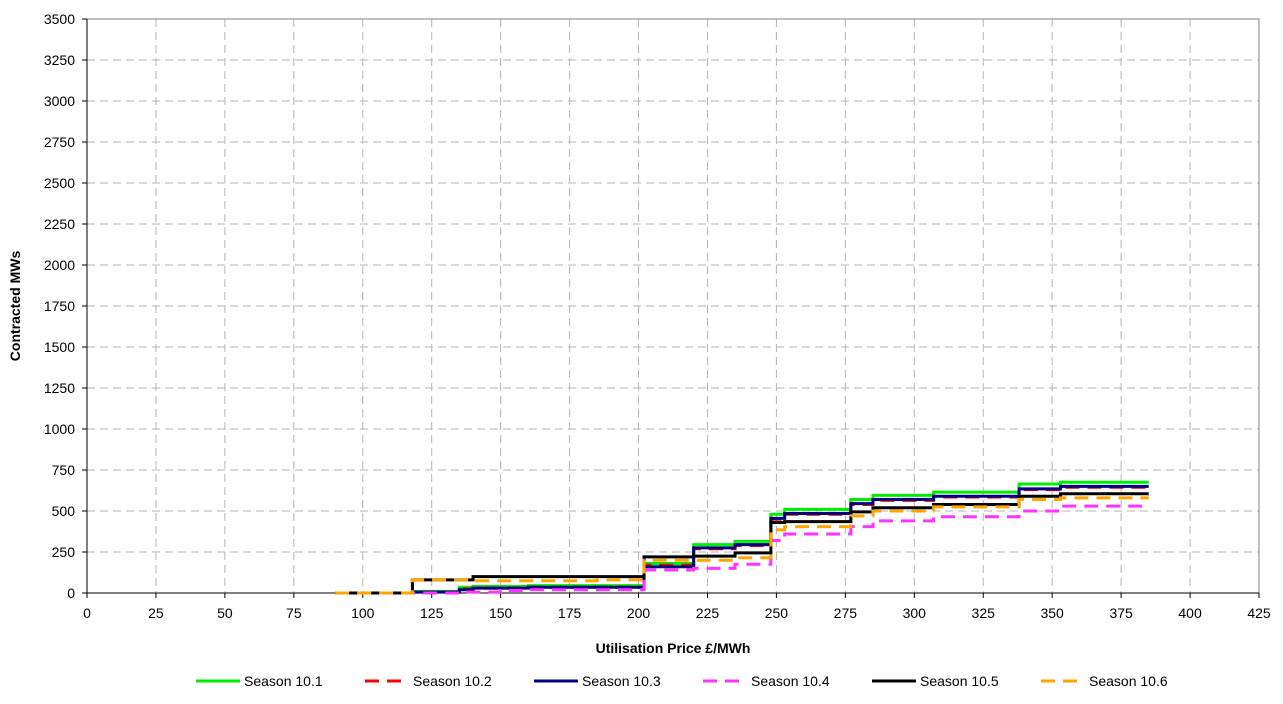  I want to click on y-tick-label: 2250, so click(59, 224).